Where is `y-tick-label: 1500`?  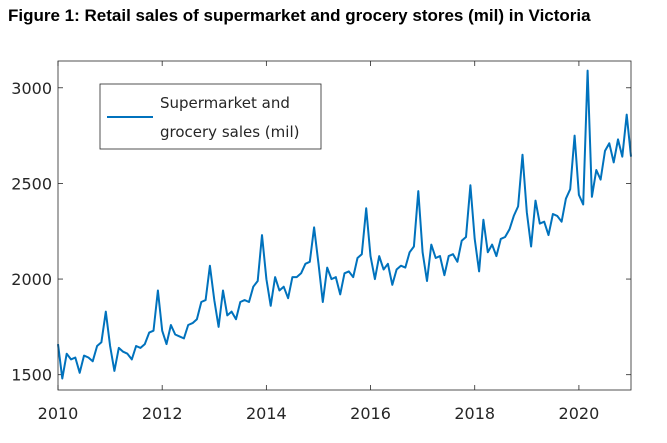 y-tick-label: 1500 is located at coordinates (31, 375).